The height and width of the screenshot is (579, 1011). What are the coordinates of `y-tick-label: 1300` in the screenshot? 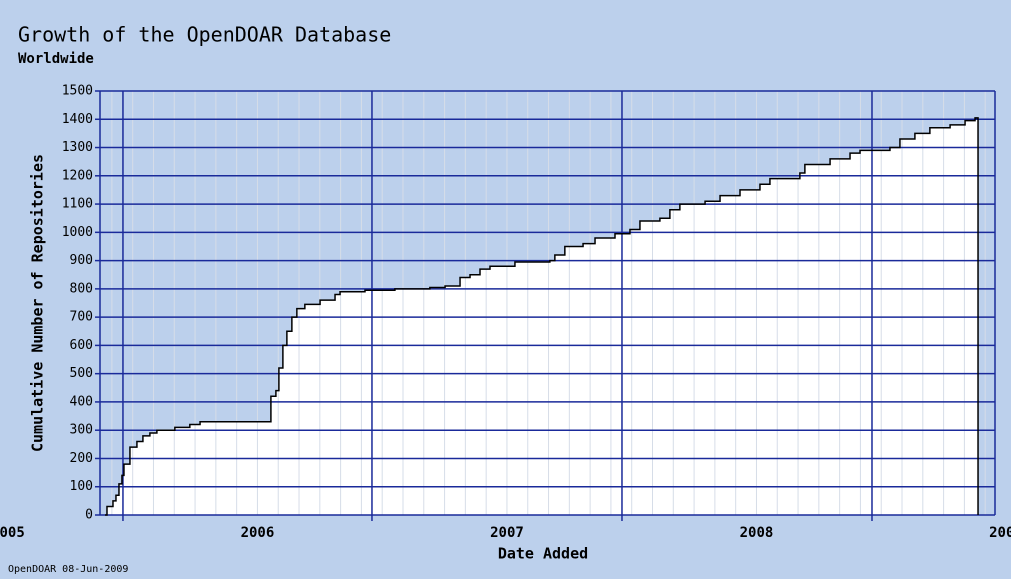 It's located at (77, 147).